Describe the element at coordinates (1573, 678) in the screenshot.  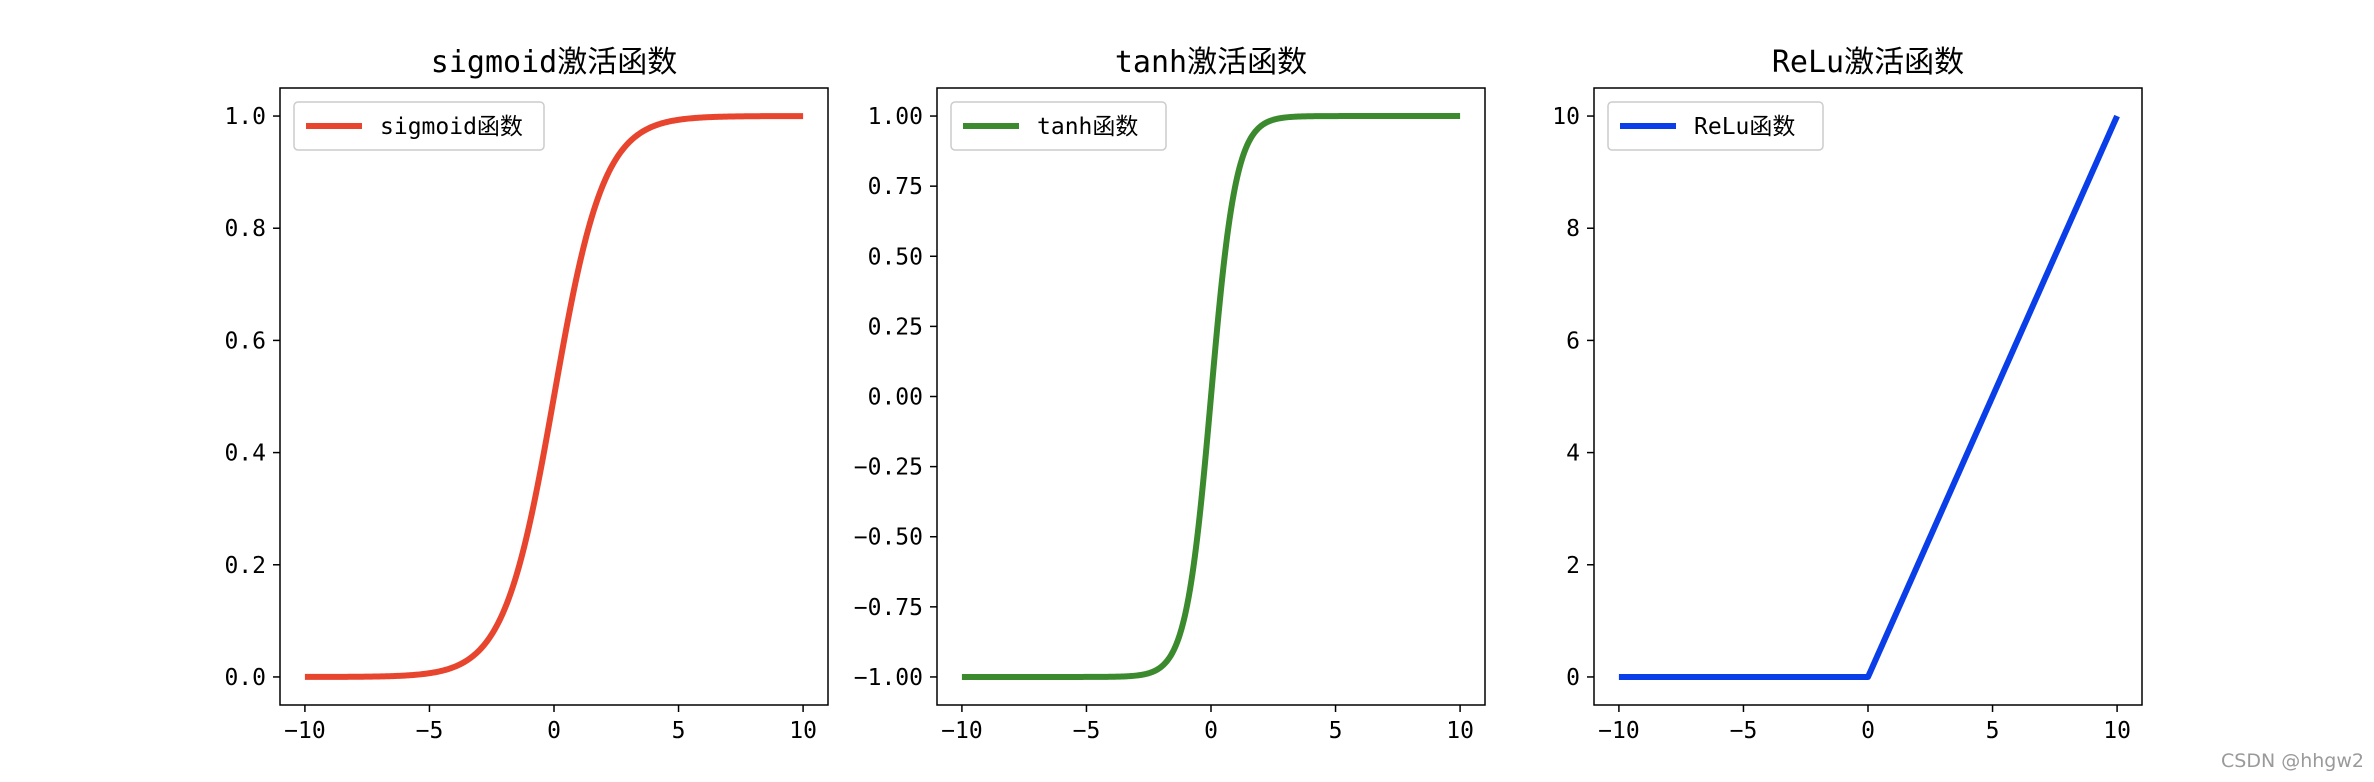
I see `y-tick-label: 0` at that location.